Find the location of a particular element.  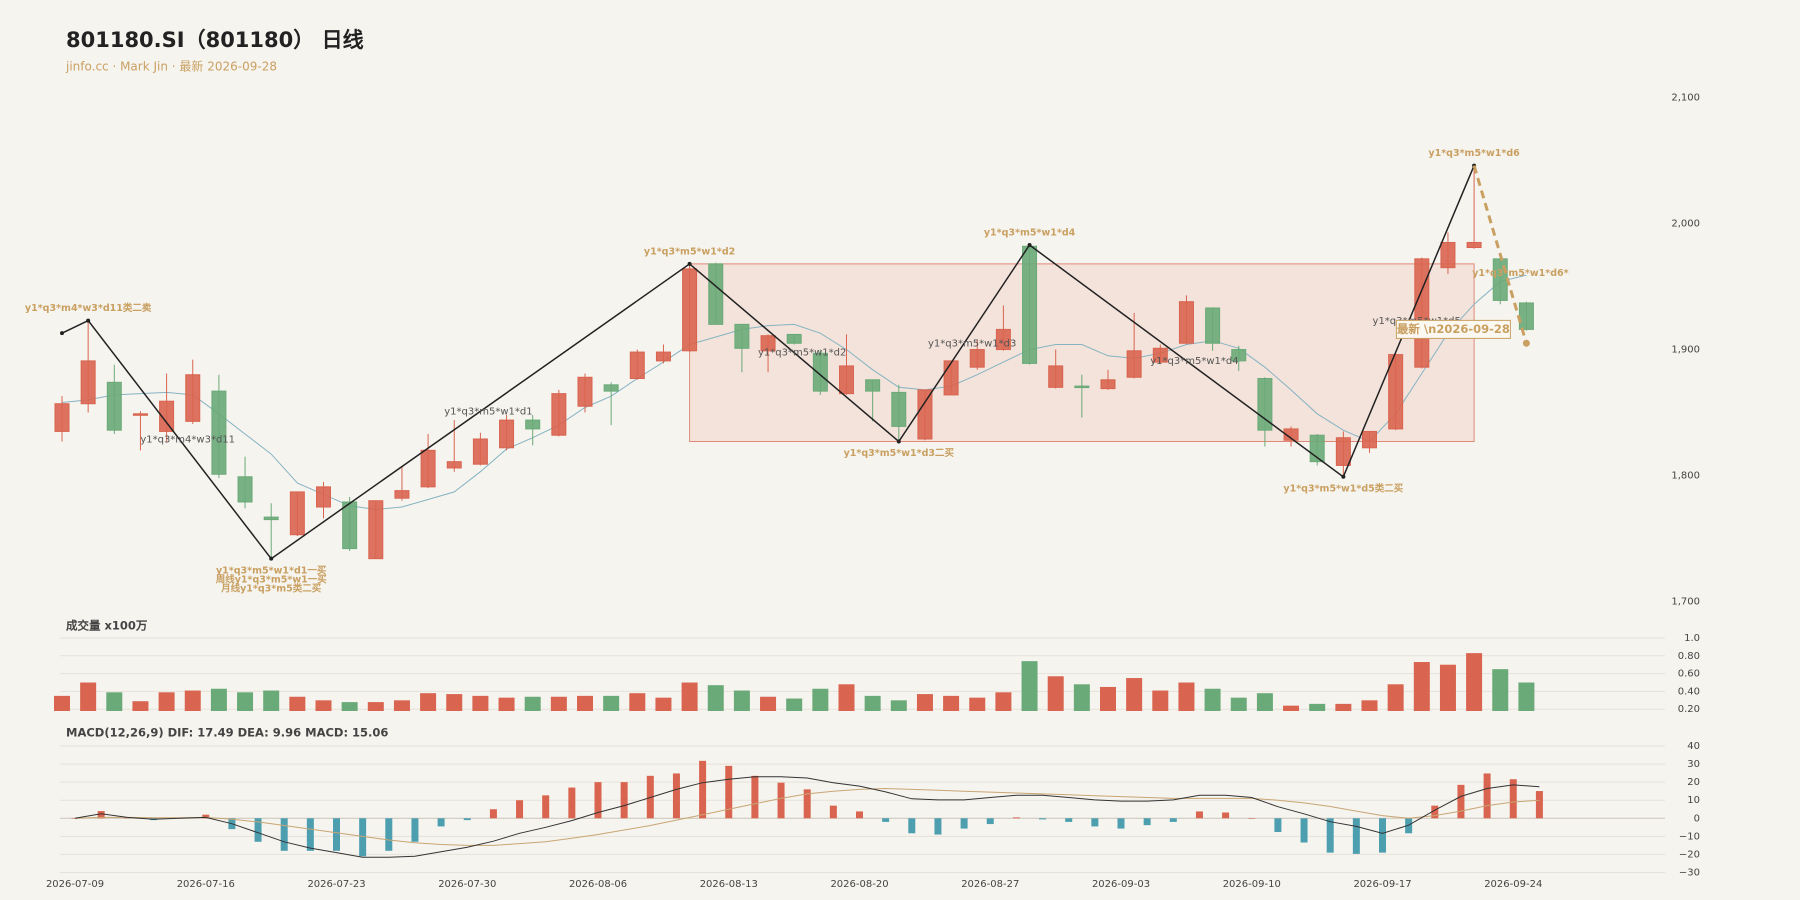

segment-label: y1*q3*m5*w1*d1 is located at coordinates (488, 411).